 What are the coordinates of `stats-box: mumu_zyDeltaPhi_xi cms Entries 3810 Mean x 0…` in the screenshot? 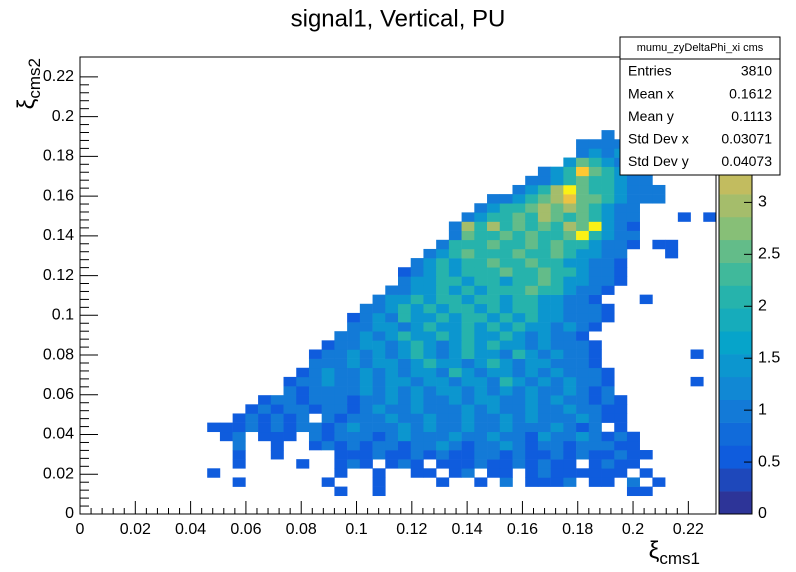 It's located at (700, 106).